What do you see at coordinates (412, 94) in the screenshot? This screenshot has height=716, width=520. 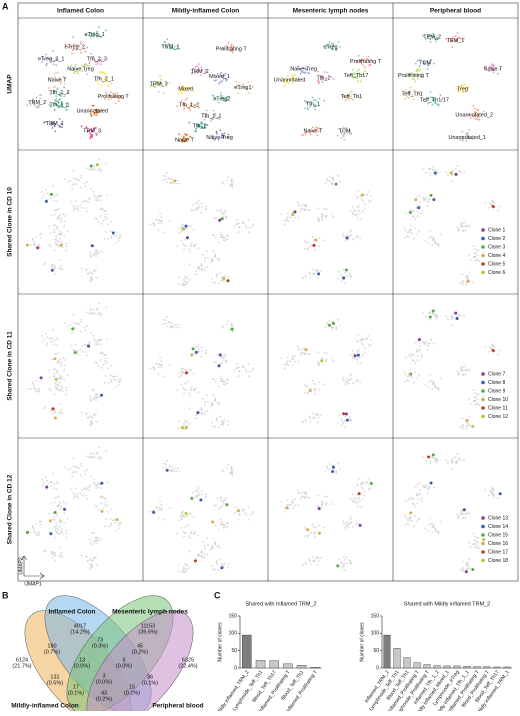 I see `cluster-label: Teff_Th1` at bounding box center [412, 94].